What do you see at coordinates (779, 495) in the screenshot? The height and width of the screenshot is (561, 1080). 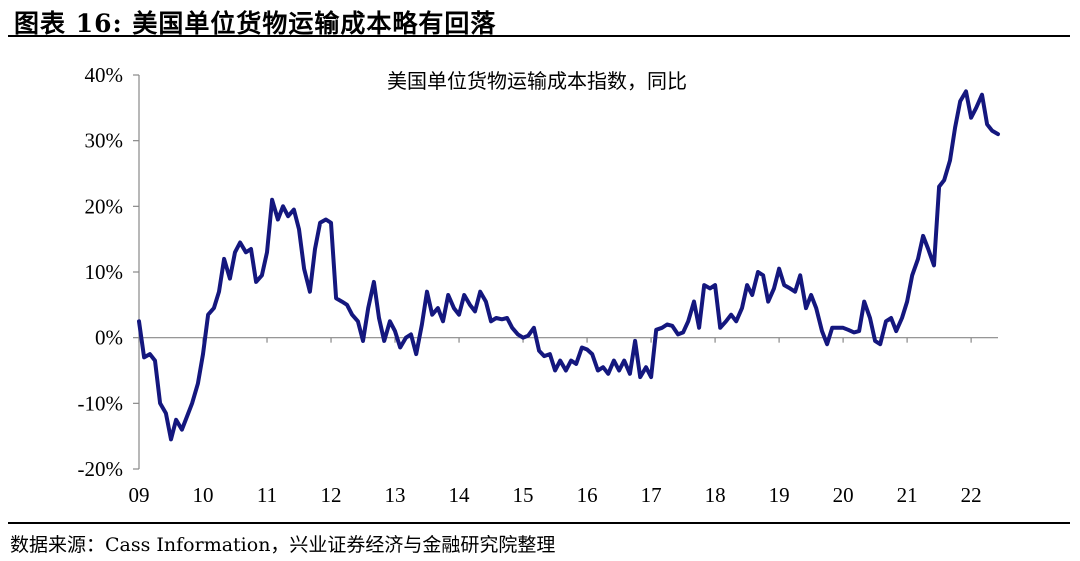 I see `x-tick-label: 19` at bounding box center [779, 495].